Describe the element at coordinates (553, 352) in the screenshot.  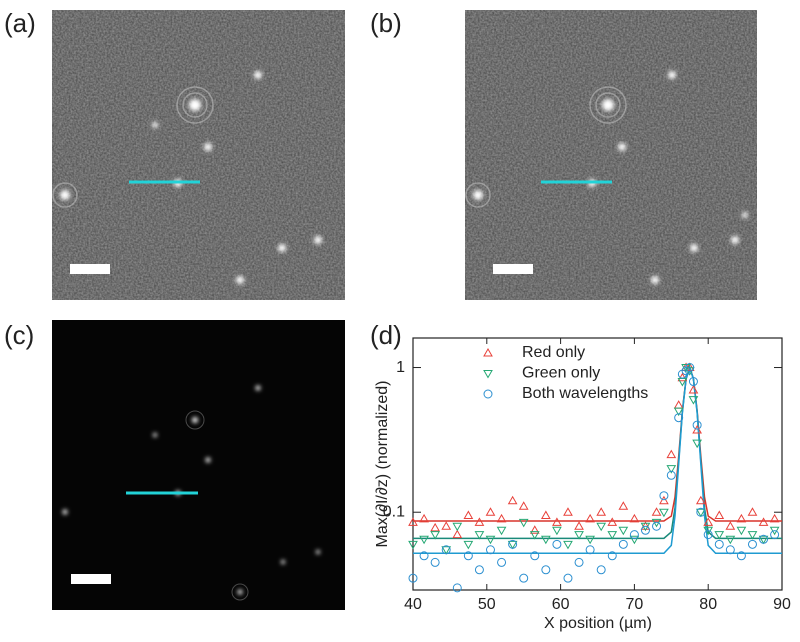
I see `legend-label: Red only` at that location.